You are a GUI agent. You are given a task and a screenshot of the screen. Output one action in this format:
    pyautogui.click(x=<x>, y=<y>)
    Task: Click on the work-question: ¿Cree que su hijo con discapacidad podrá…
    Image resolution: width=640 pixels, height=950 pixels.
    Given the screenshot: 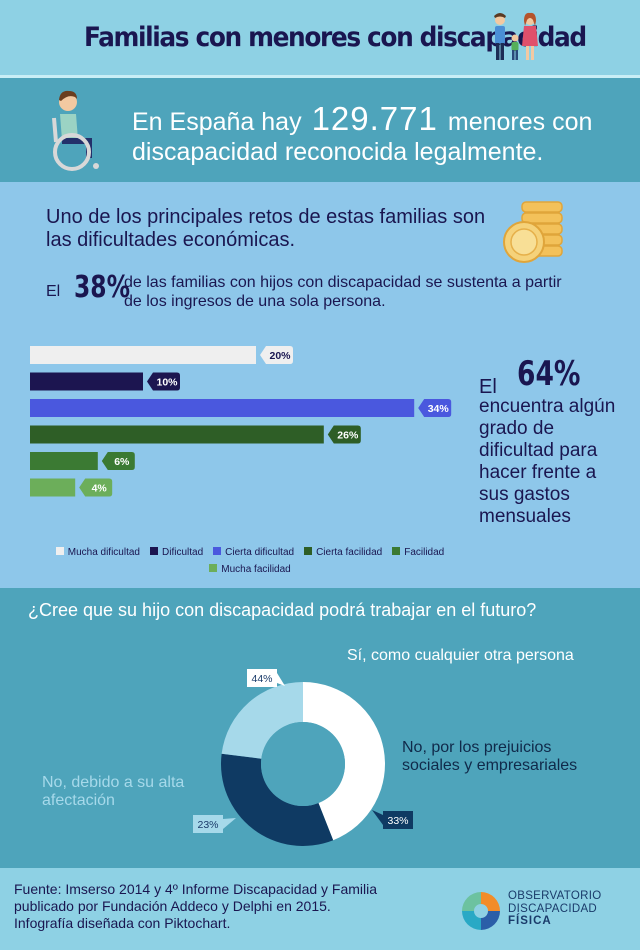 What is the action you would take?
    pyautogui.click(x=282, y=610)
    